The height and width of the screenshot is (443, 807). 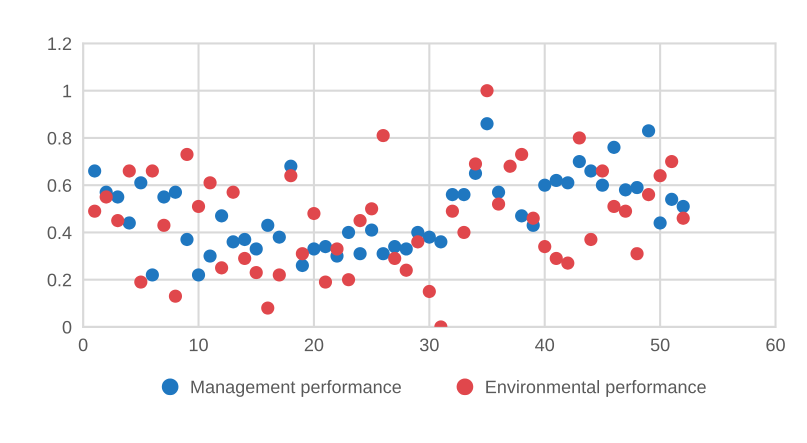 I want to click on y-tick-label: 0.4, so click(x=60, y=233).